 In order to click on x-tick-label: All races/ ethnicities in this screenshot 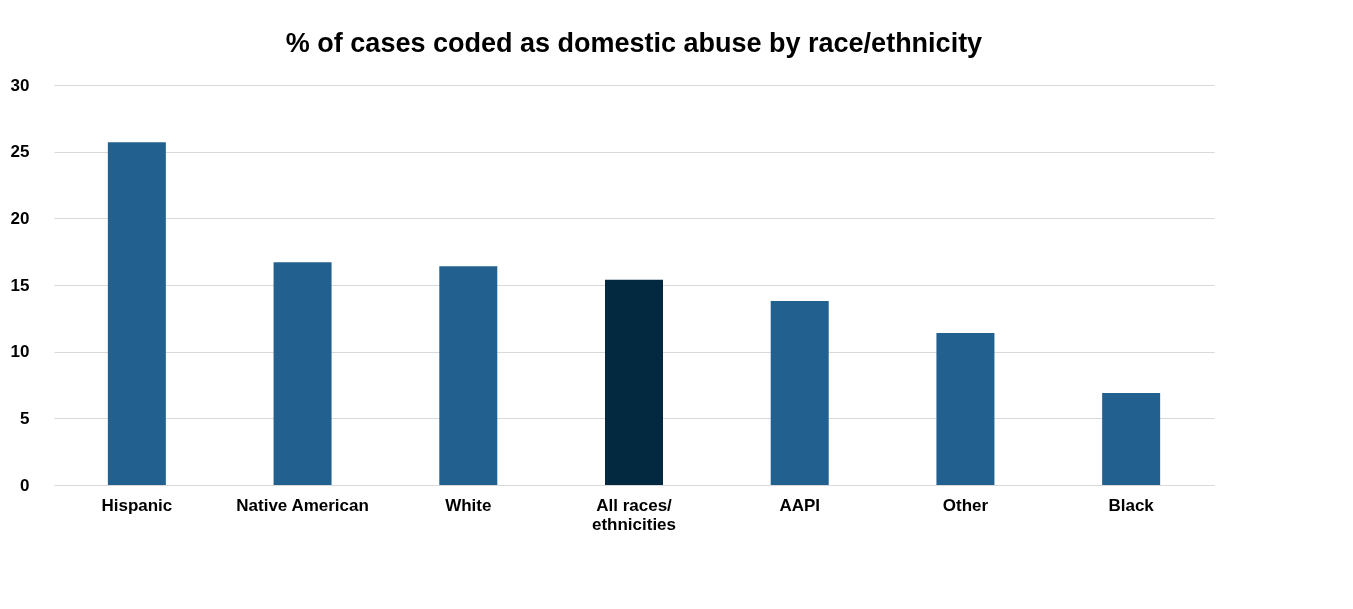, I will do `click(634, 514)`.